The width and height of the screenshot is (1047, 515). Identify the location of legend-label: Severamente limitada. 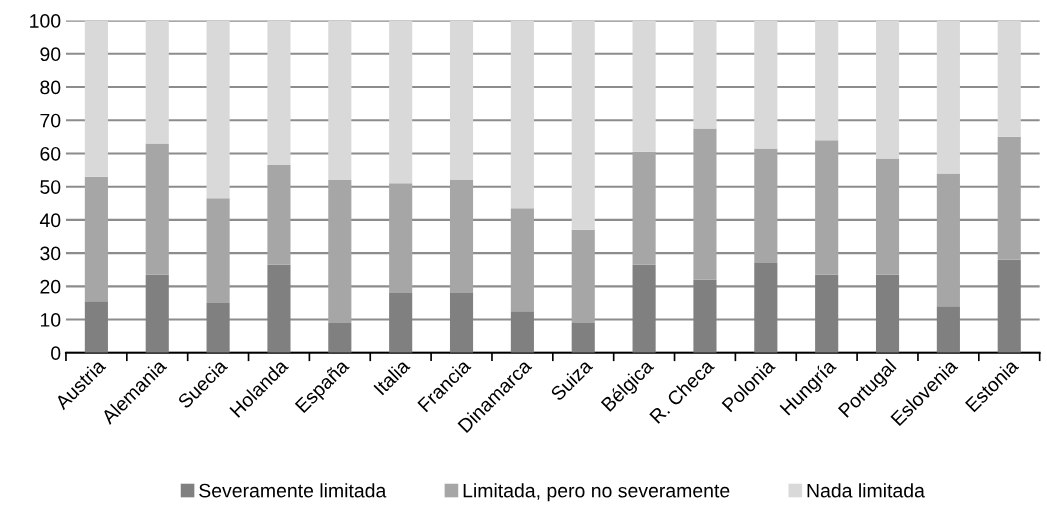
(293, 490).